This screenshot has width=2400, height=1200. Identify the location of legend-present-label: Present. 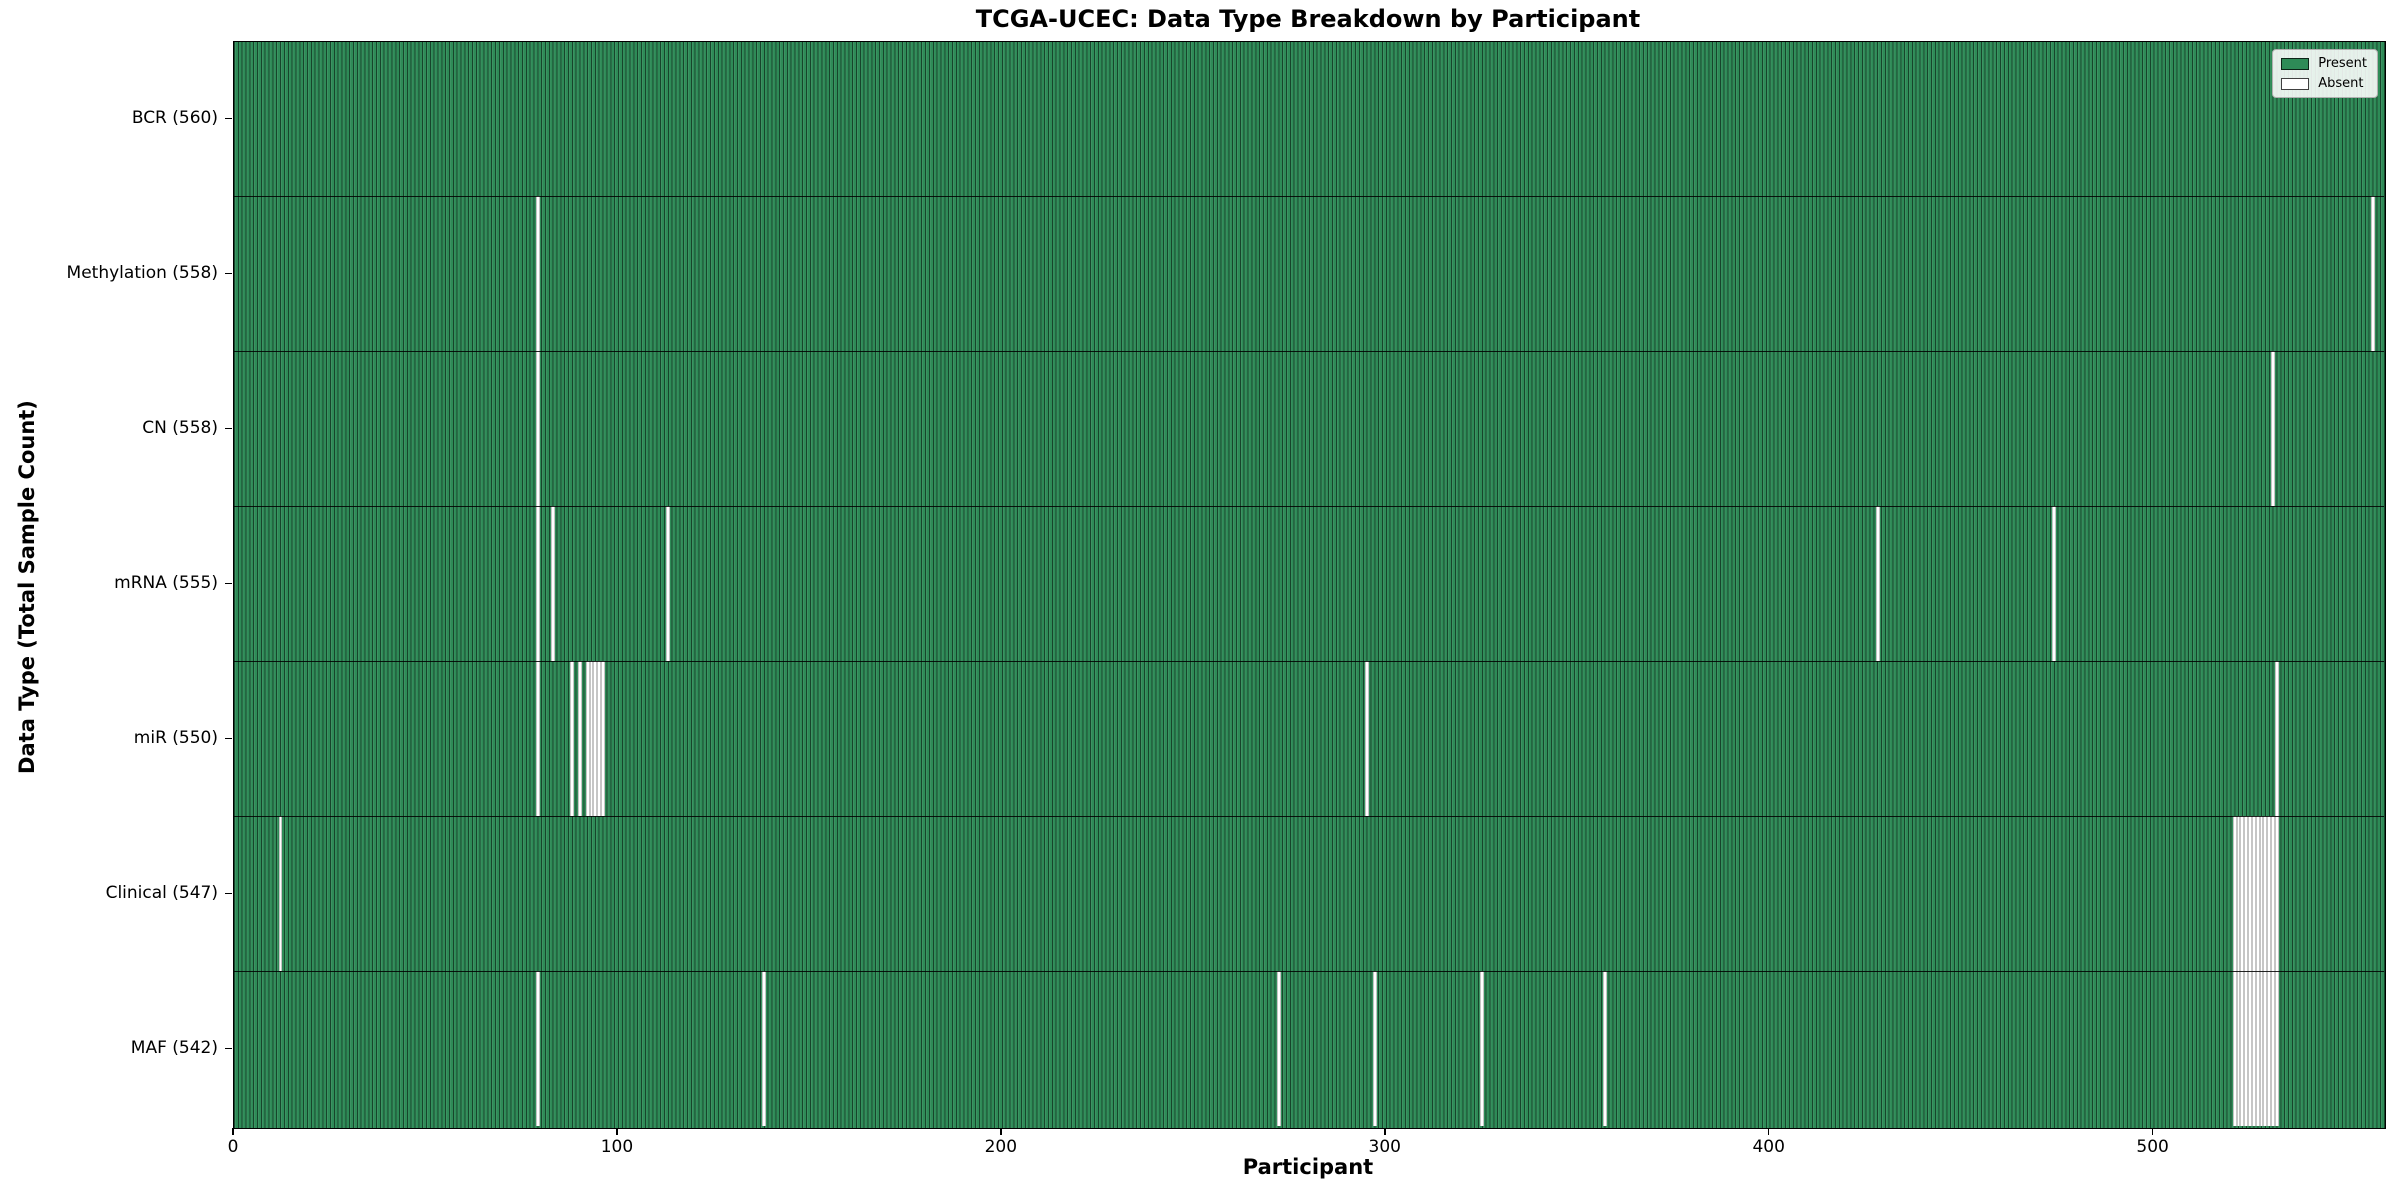
(2342, 63).